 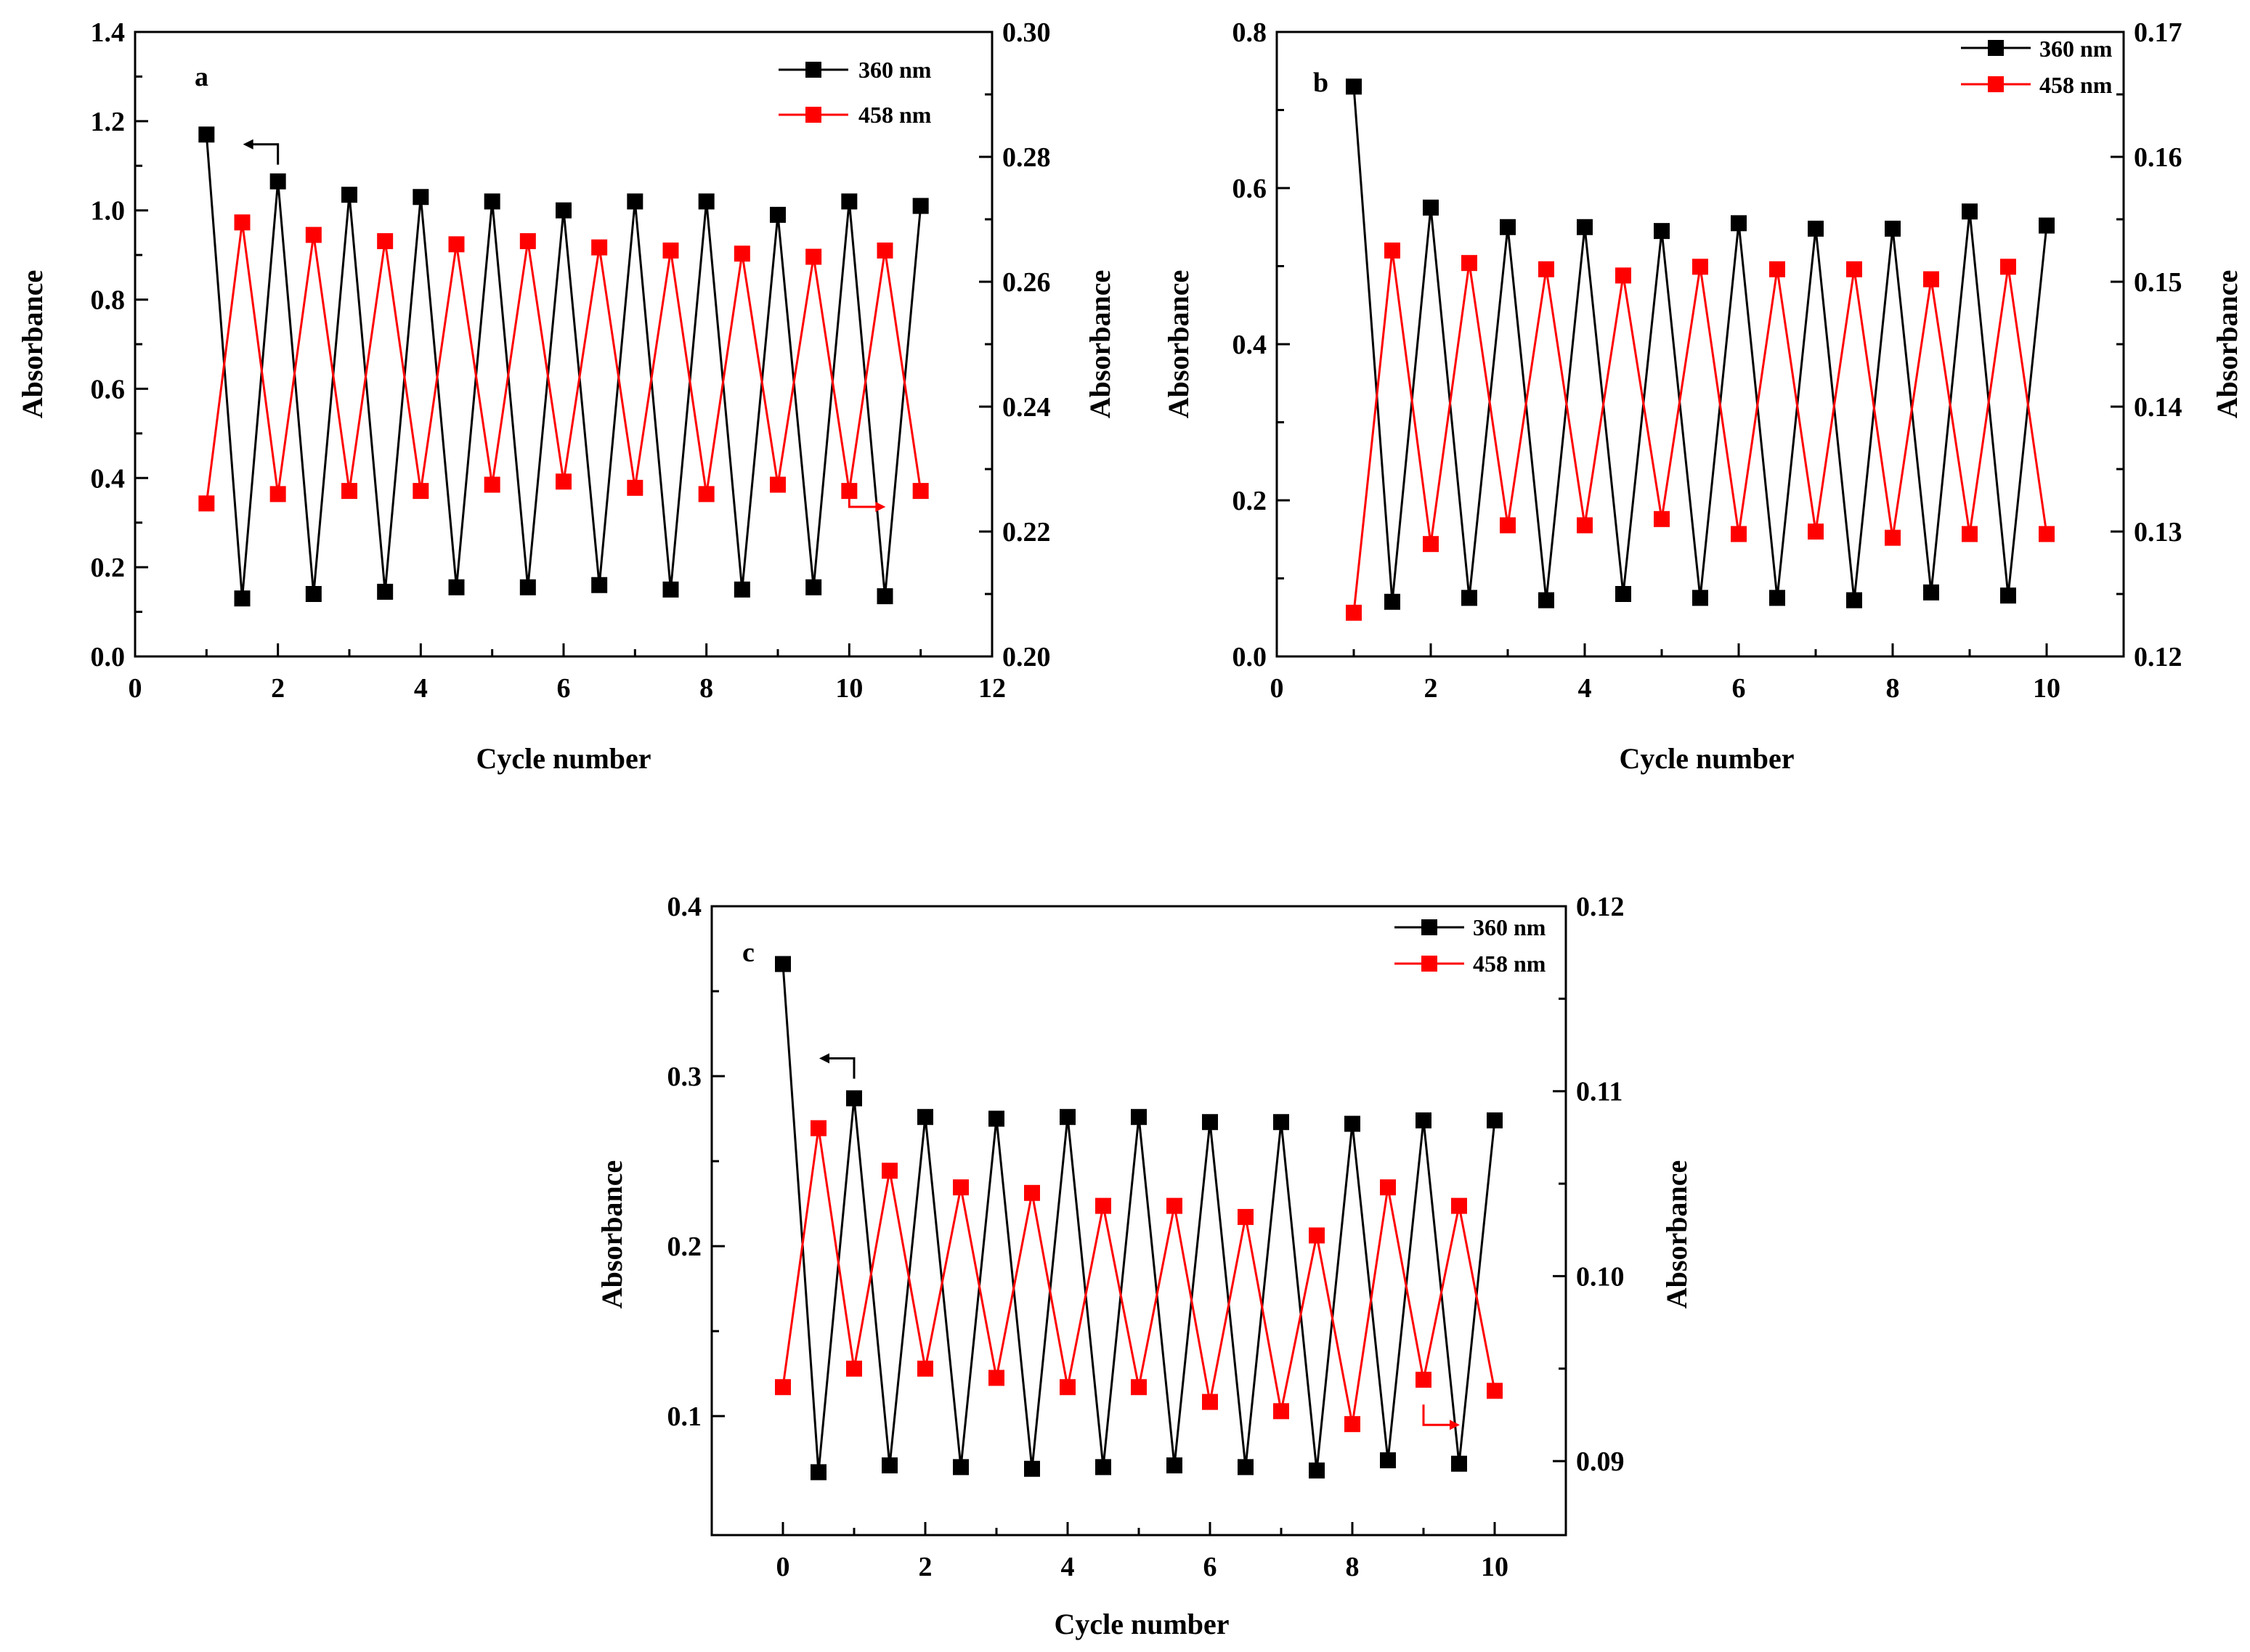 What do you see at coordinates (108, 211) in the screenshot?
I see `y-left-tick-label: 1.0` at bounding box center [108, 211].